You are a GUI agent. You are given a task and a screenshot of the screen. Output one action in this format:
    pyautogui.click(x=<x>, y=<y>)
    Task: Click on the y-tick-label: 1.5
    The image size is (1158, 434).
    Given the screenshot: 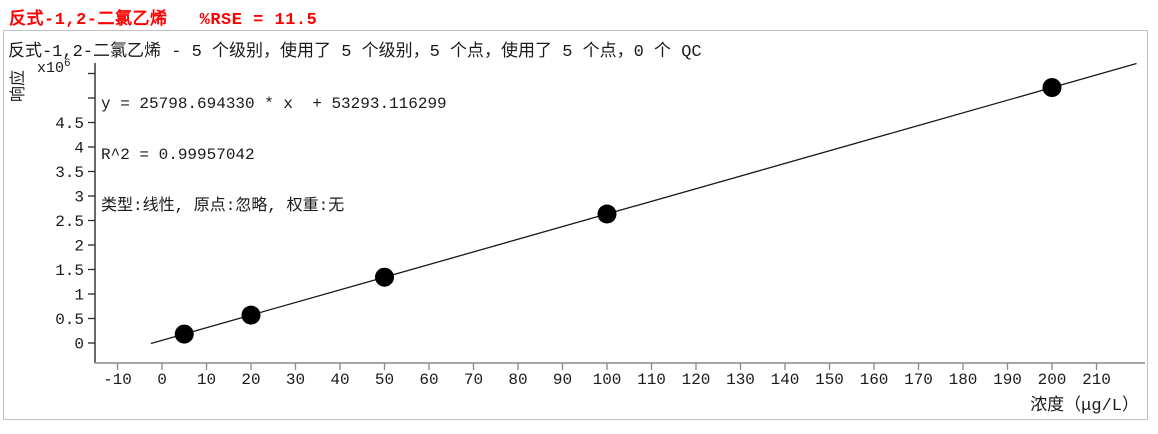 What is the action you would take?
    pyautogui.click(x=69, y=271)
    